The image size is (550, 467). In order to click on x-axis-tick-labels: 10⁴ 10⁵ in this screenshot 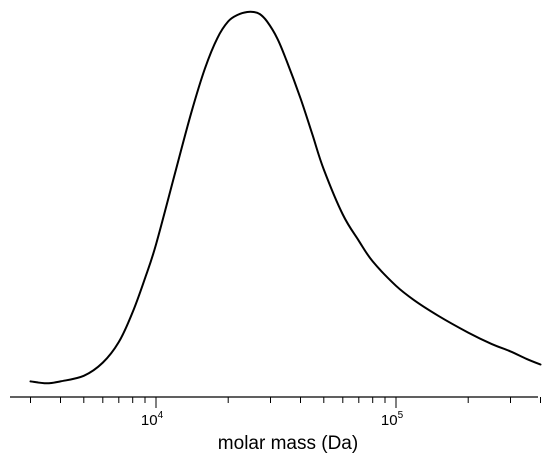, I will do `click(272, 419)`.